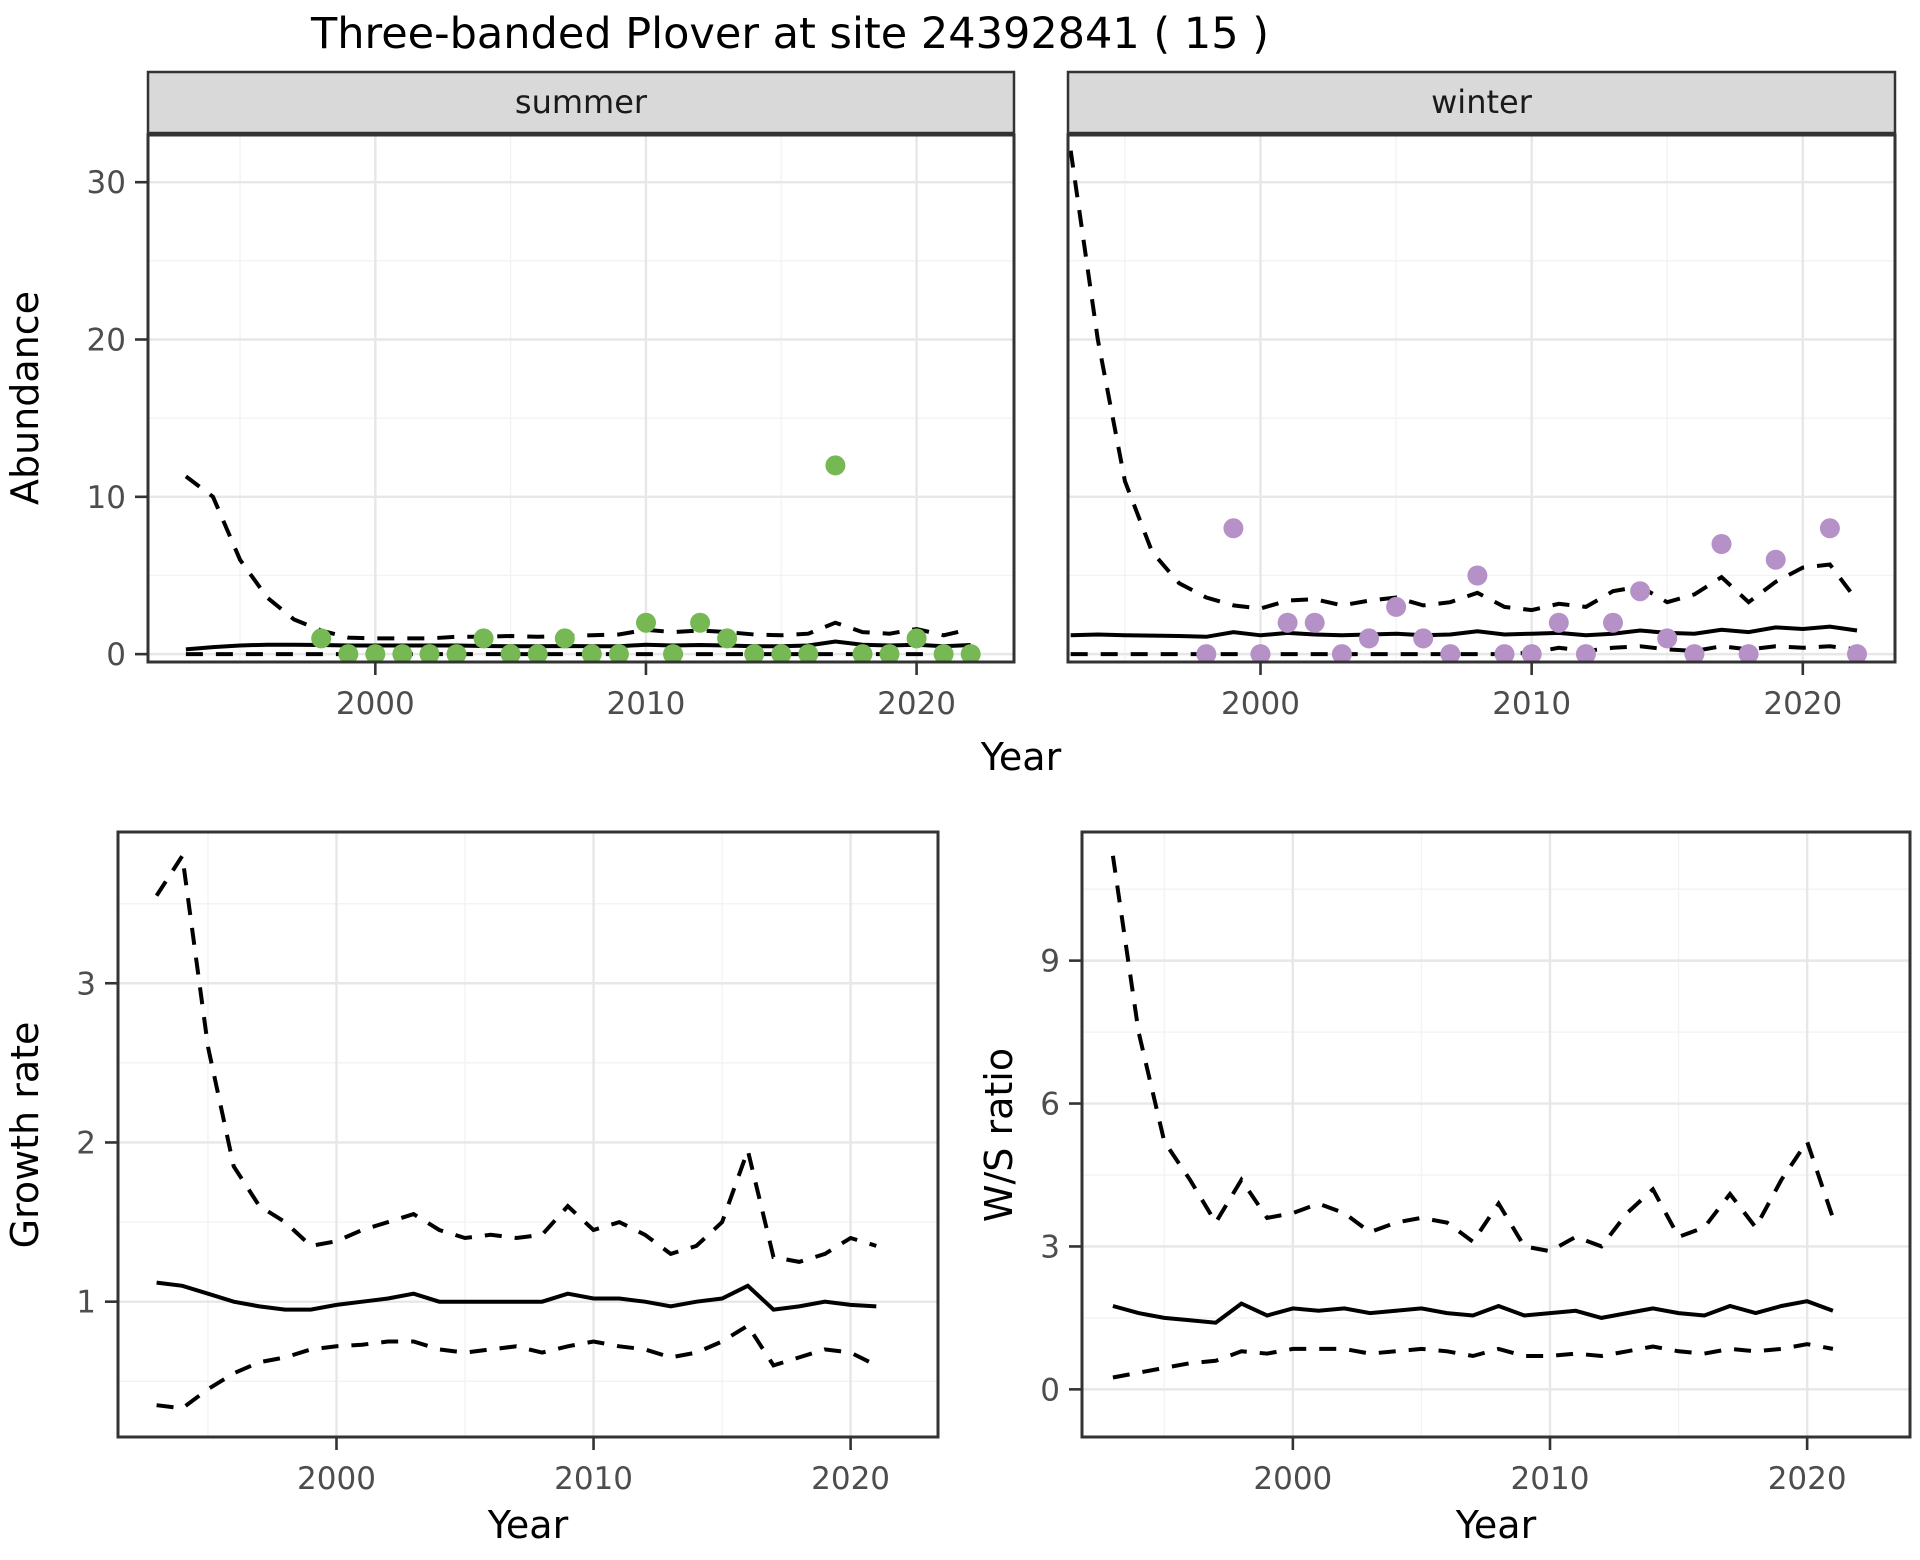  What do you see at coordinates (1496, 1525) in the screenshot?
I see `x-axis-title-year-bottom-right: Year` at bounding box center [1496, 1525].